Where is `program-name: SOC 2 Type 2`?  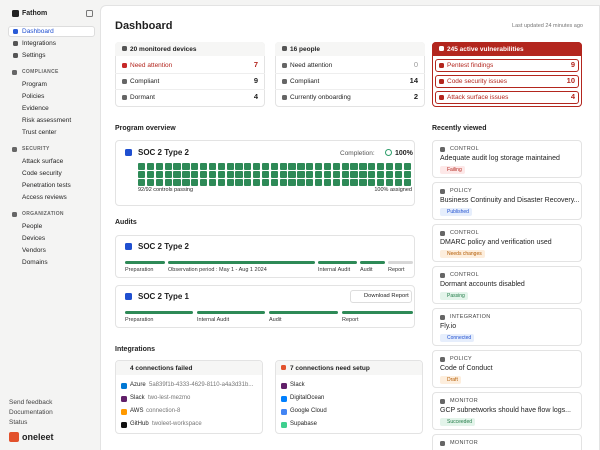
program-name: SOC 2 Type 2 is located at coordinates (163, 152).